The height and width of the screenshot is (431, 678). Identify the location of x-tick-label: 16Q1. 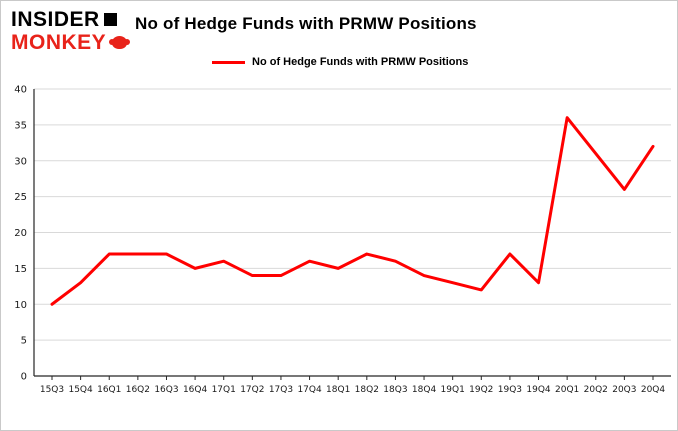
(109, 390).